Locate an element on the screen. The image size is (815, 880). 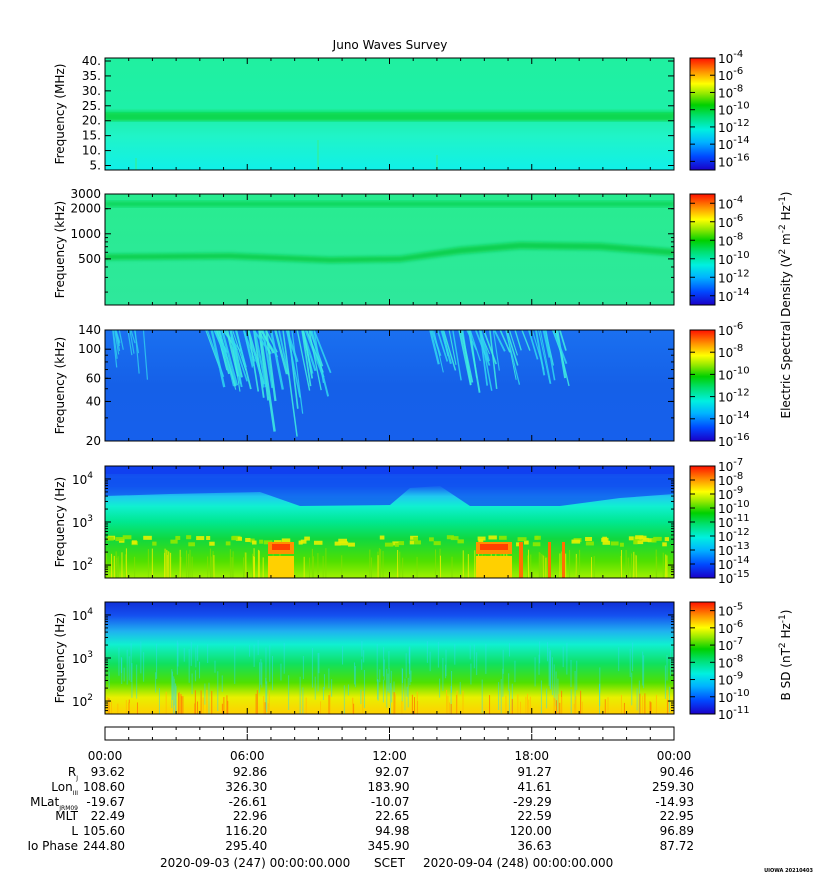
features-p3 is located at coordinates (341, 383).